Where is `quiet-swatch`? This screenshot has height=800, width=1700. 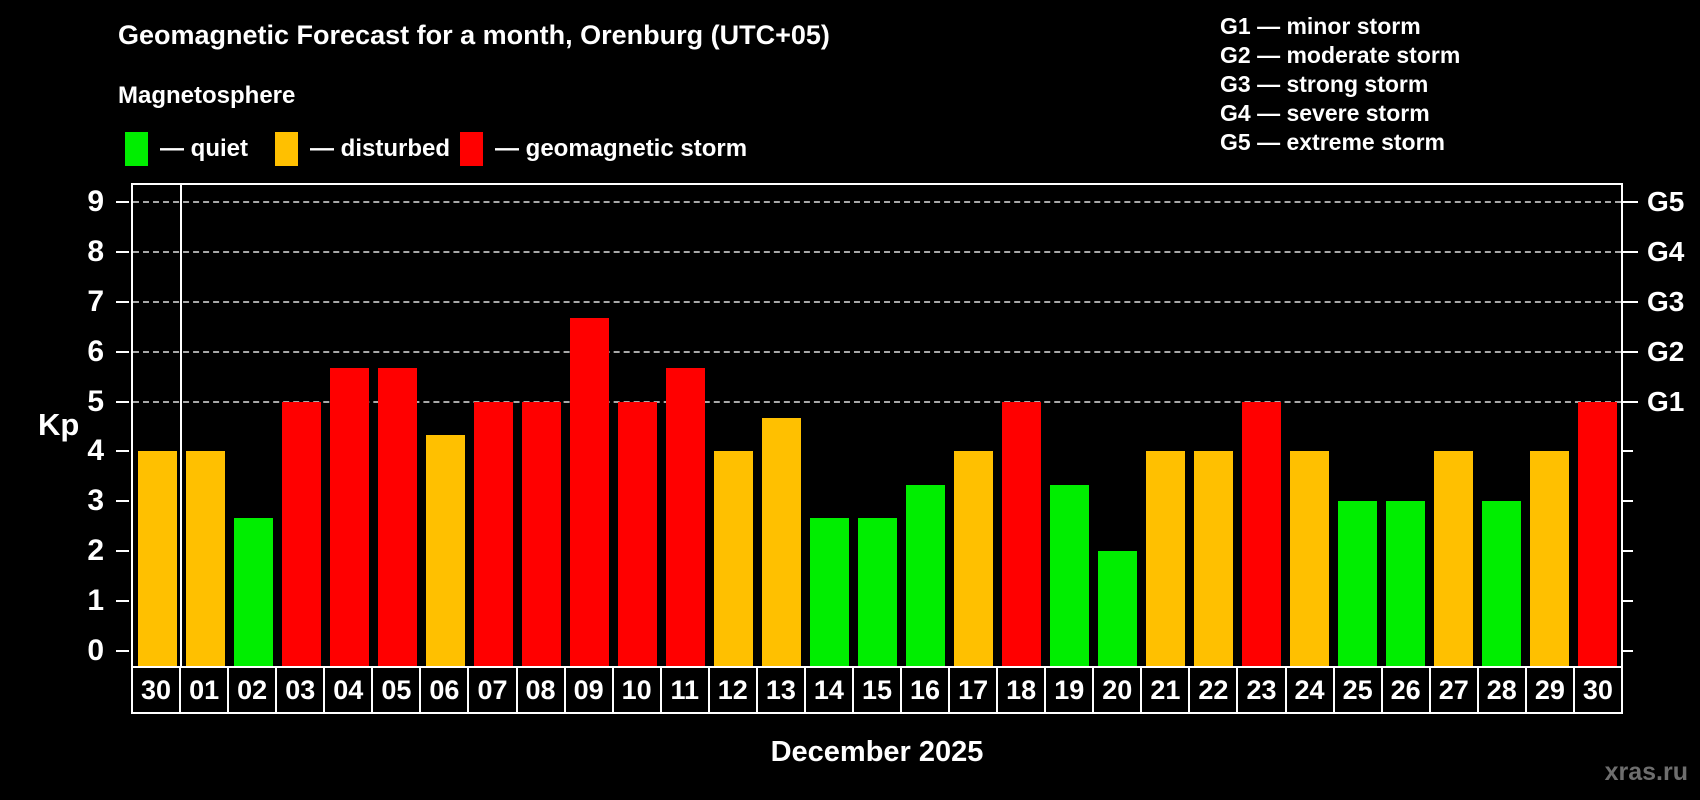 quiet-swatch is located at coordinates (136, 149).